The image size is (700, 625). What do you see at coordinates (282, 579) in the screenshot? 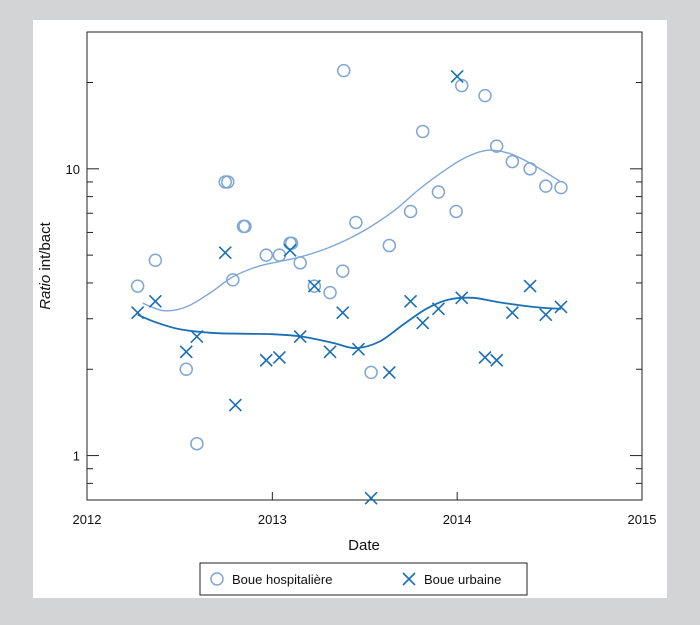
I see `legend-label-boue-hospitaliere: Boue hospitalière` at bounding box center [282, 579].